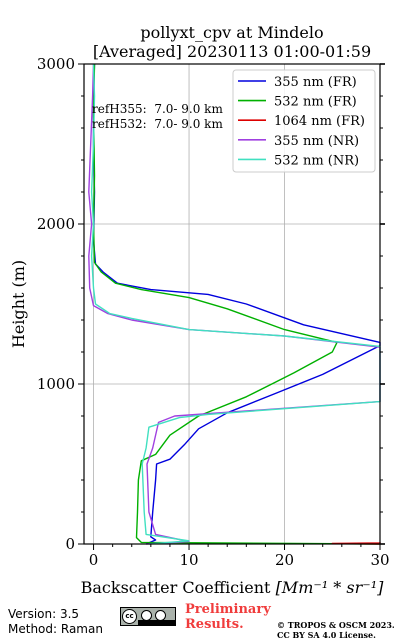 Image resolution: width=400 pixels, height=640 pixels. I want to click on legend-label-532-nm-nr: 532 nm (NR), so click(316, 160).